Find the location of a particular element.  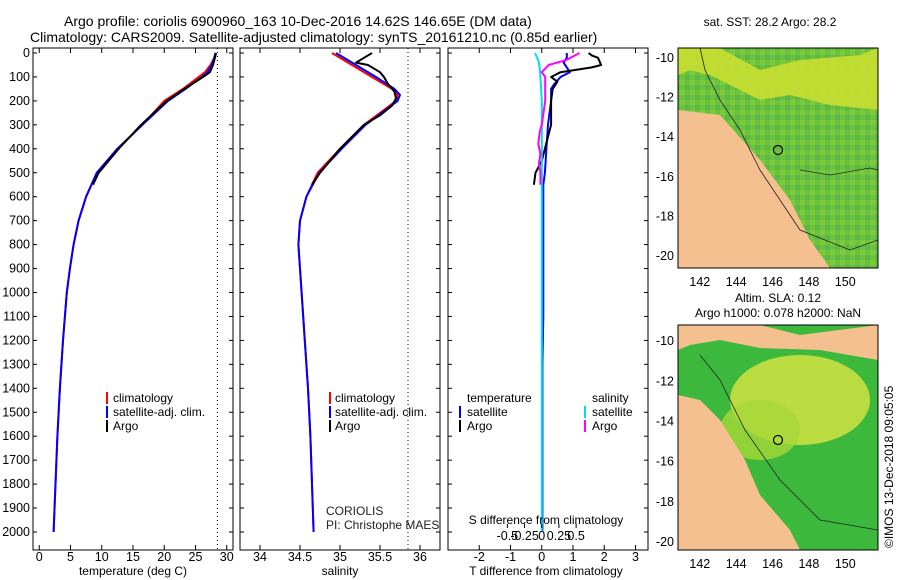

sla-map-ytick-label: -14 is located at coordinates (665, 421).